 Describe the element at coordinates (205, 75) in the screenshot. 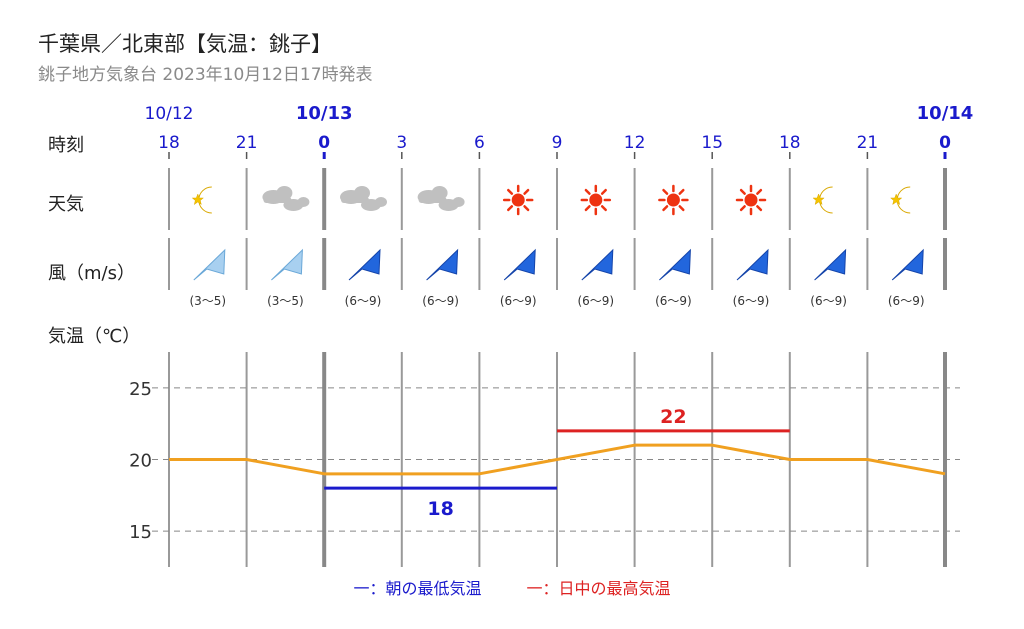

I see `page-subtitle: 銚子地方気象台 2023年10月12日17時発表` at that location.